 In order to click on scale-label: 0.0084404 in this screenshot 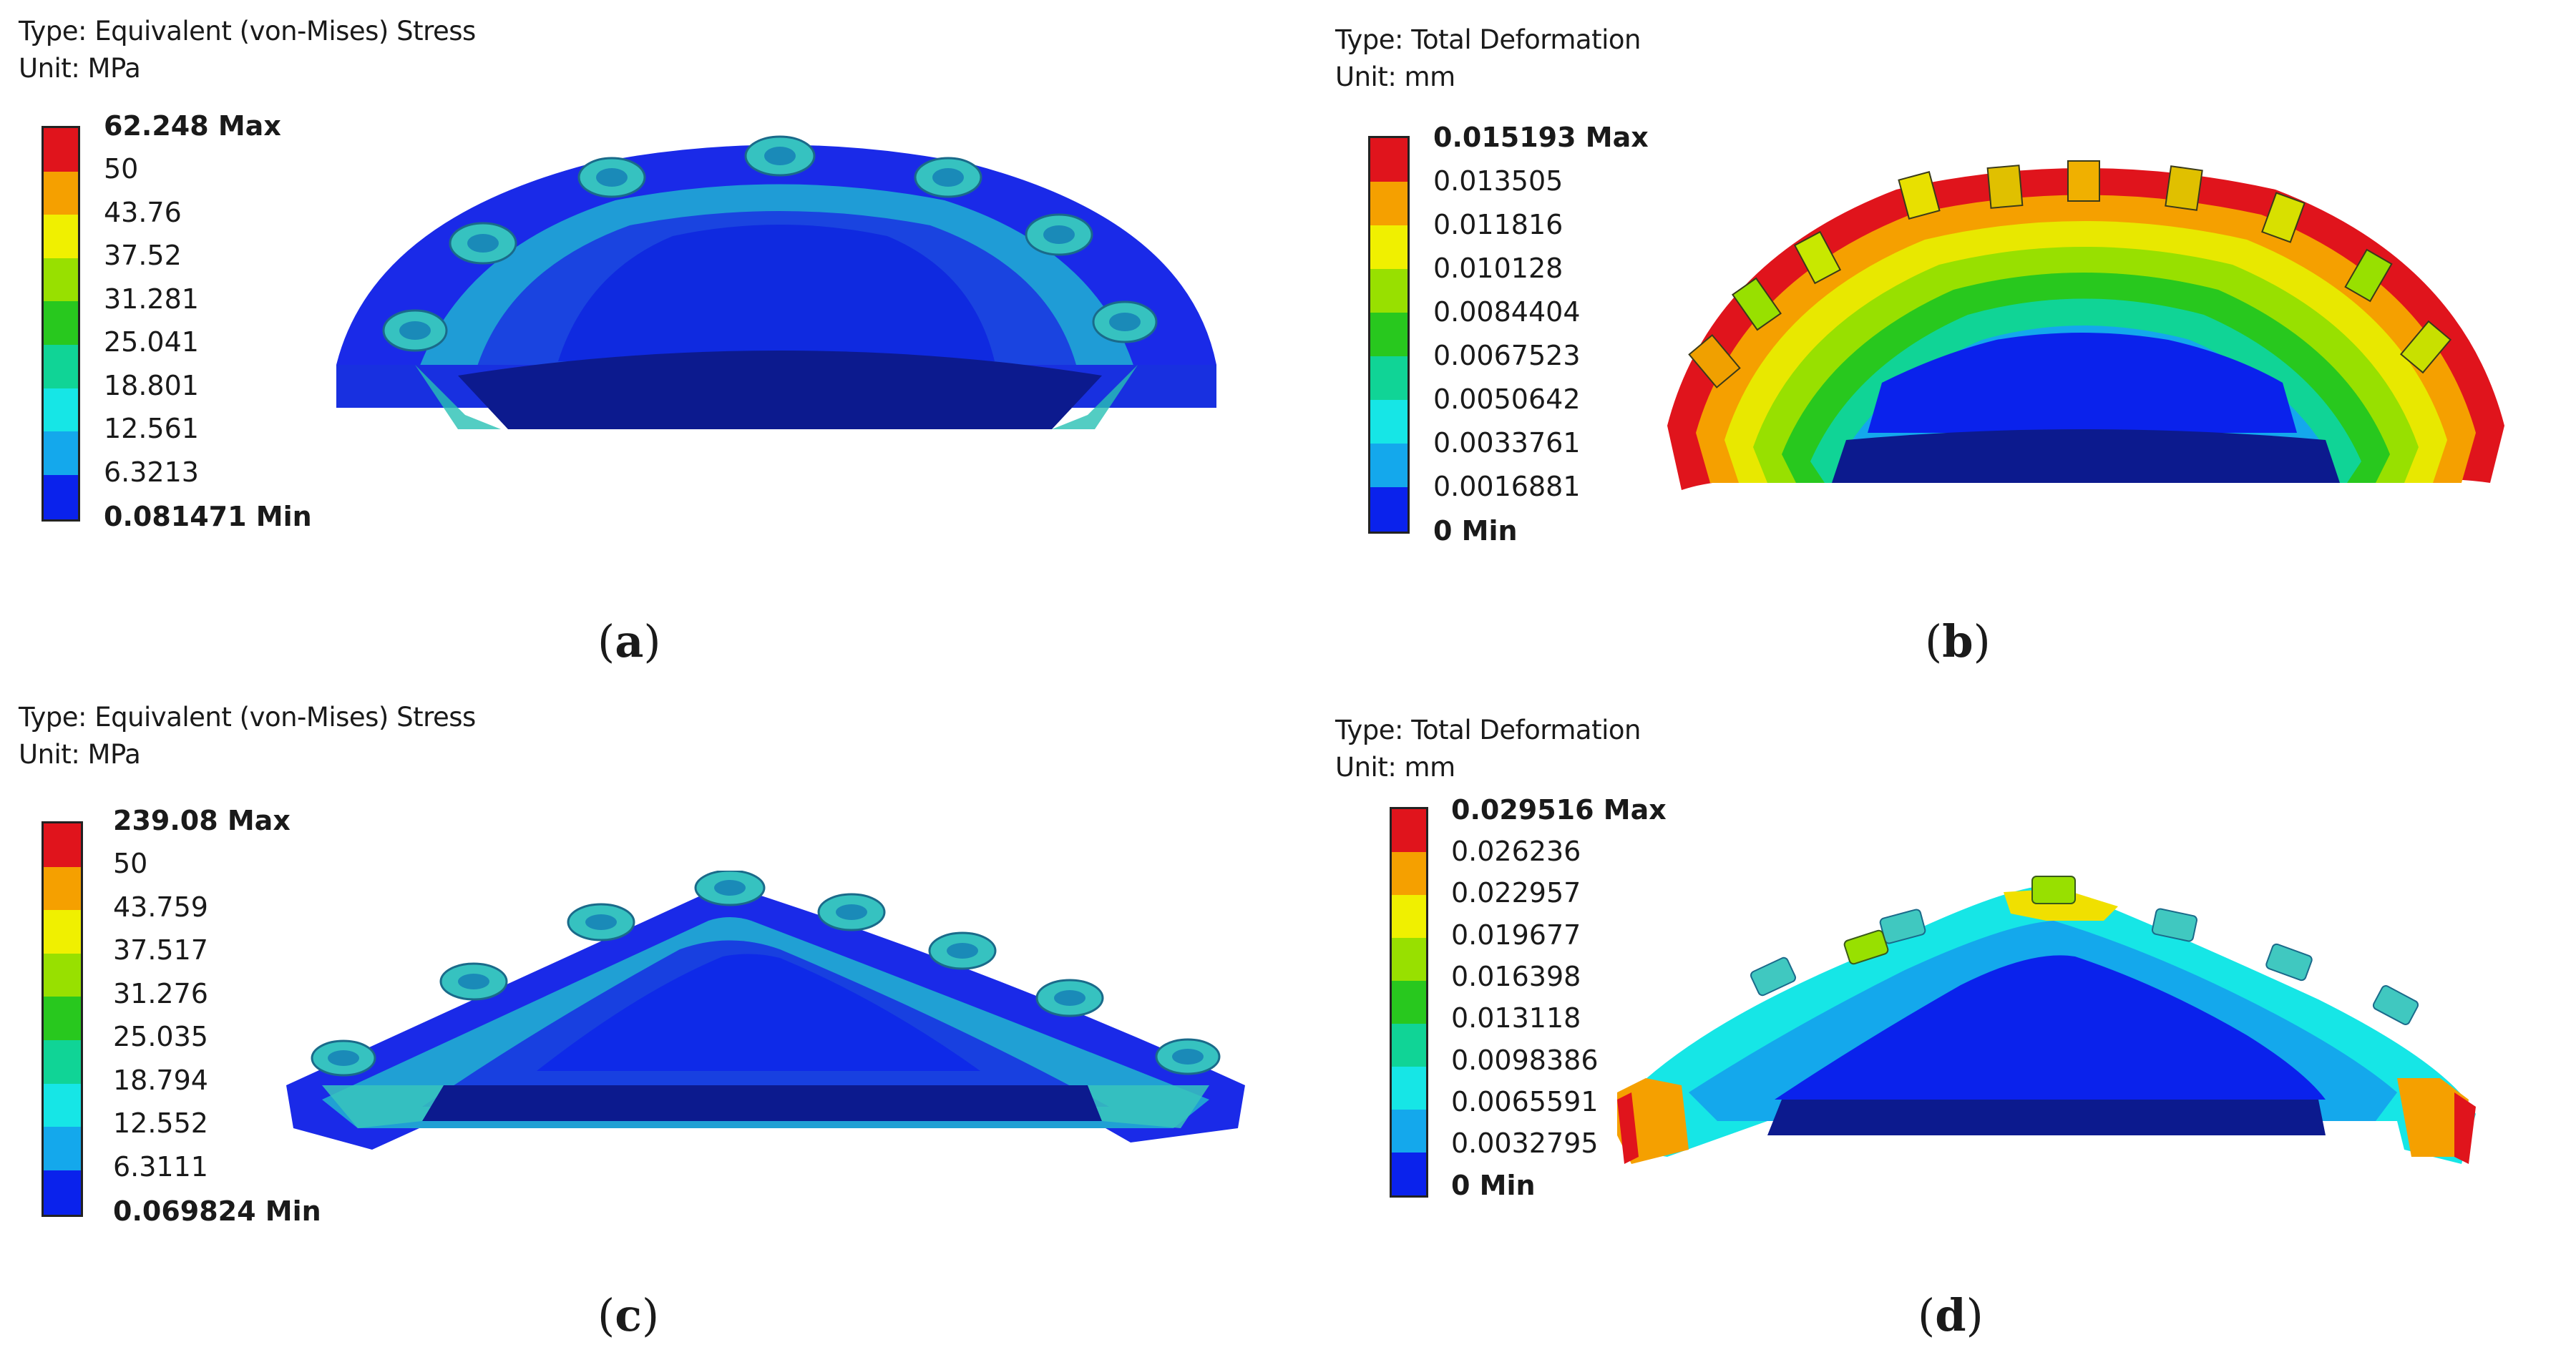, I will do `click(1507, 312)`.